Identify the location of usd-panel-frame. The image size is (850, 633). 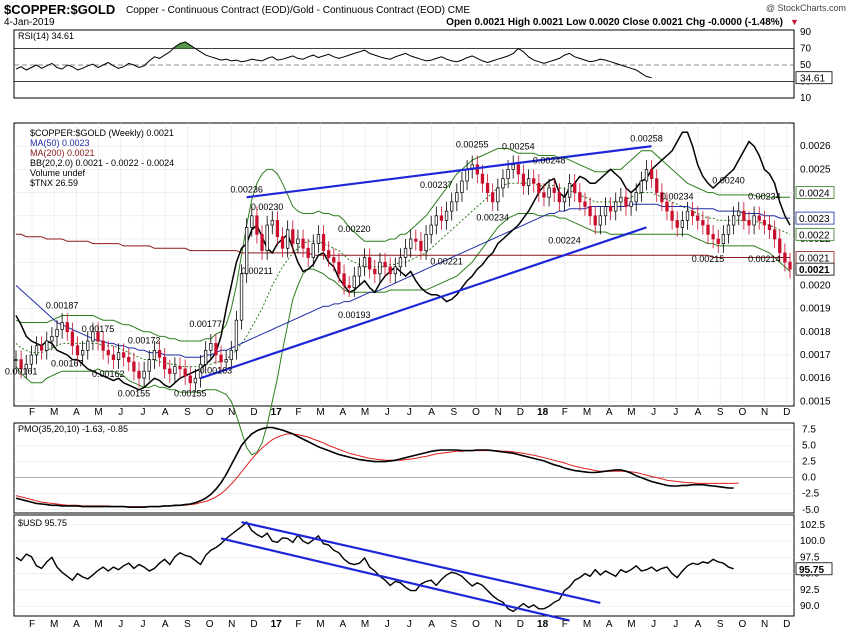
(404, 565).